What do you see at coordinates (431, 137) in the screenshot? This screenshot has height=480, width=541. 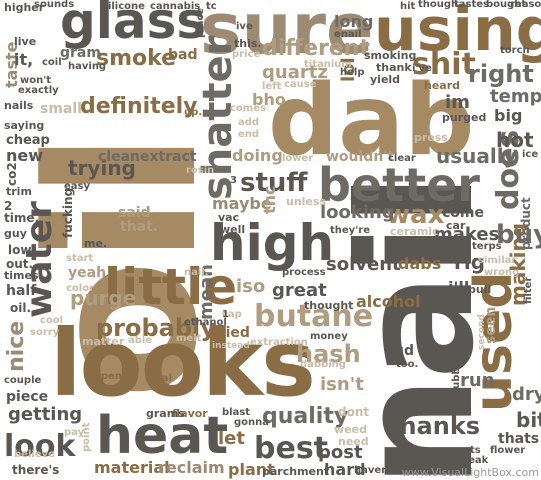 I see `word-press: press` at bounding box center [431, 137].